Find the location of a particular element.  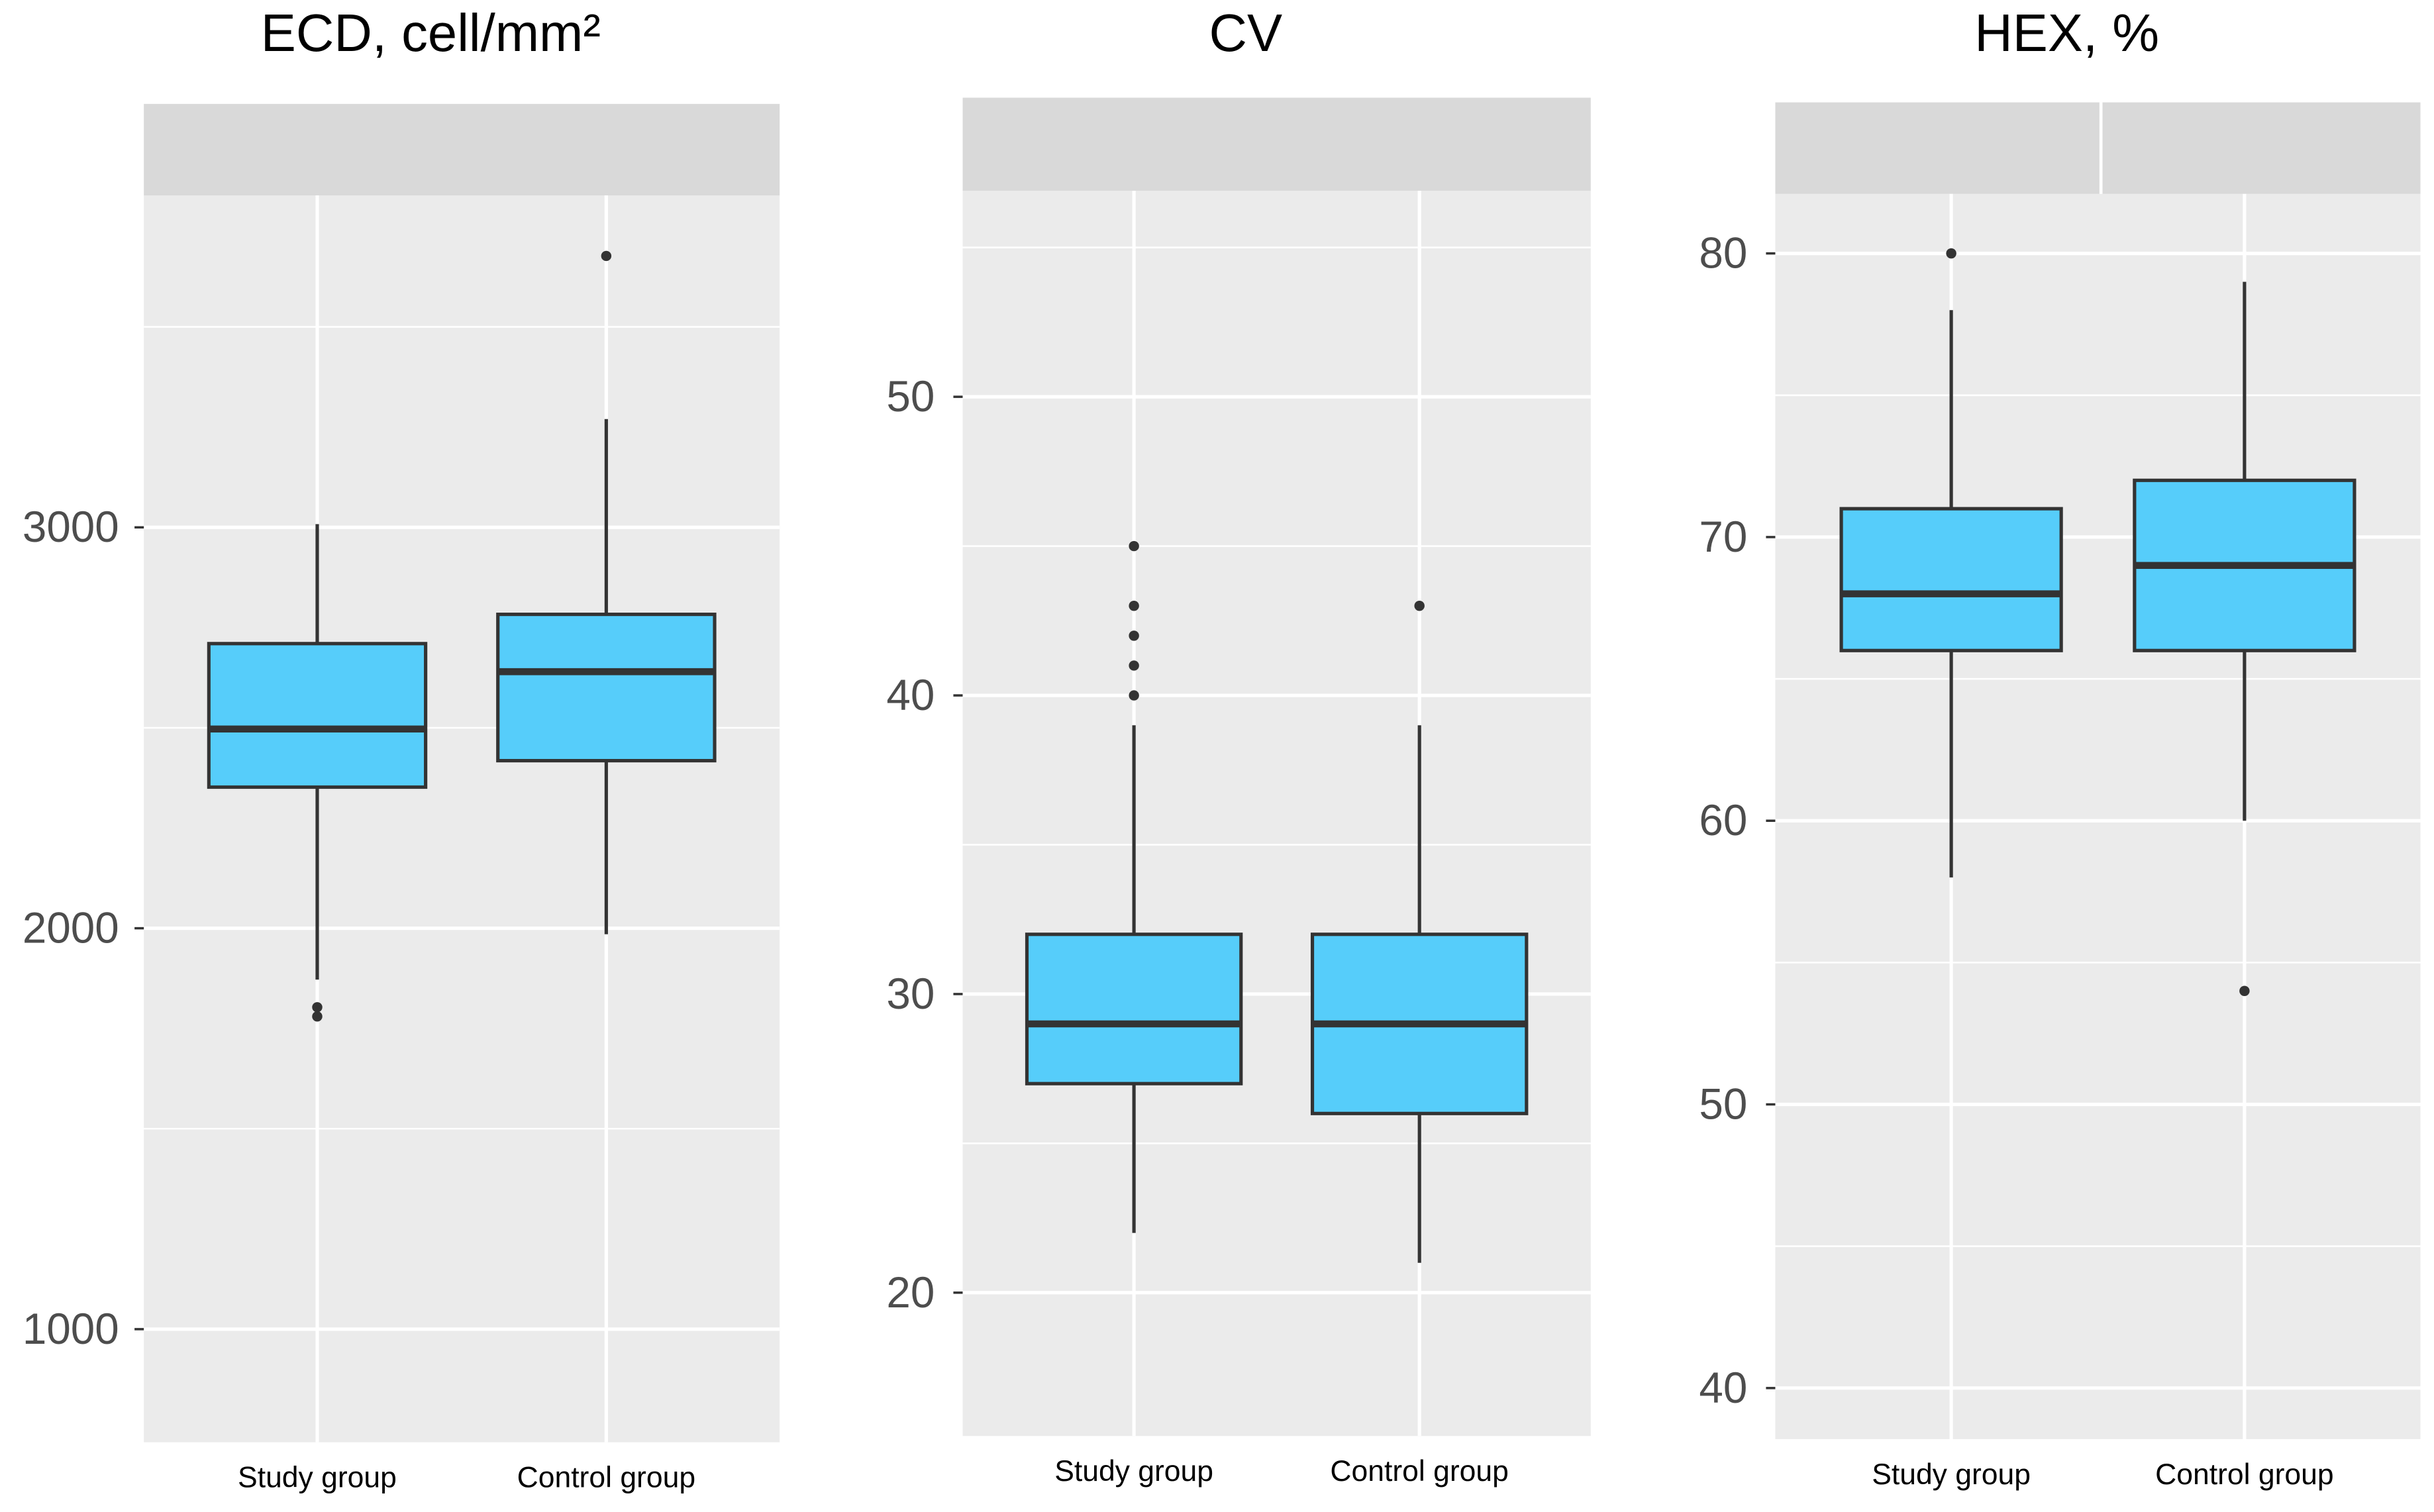

y-tick-label: 20 is located at coordinates (910, 1292).